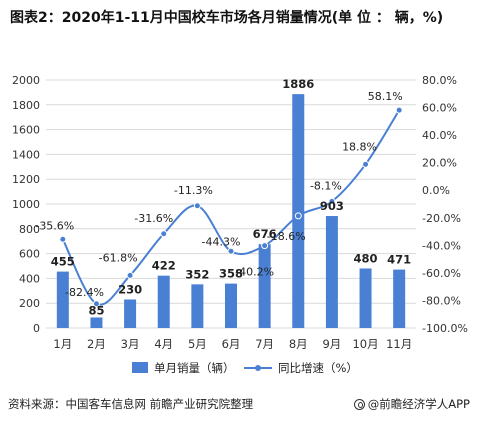 The width and height of the screenshot is (478, 424). What do you see at coordinates (441, 218) in the screenshot?
I see `y-right-tick-label: -20.0%` at bounding box center [441, 218].